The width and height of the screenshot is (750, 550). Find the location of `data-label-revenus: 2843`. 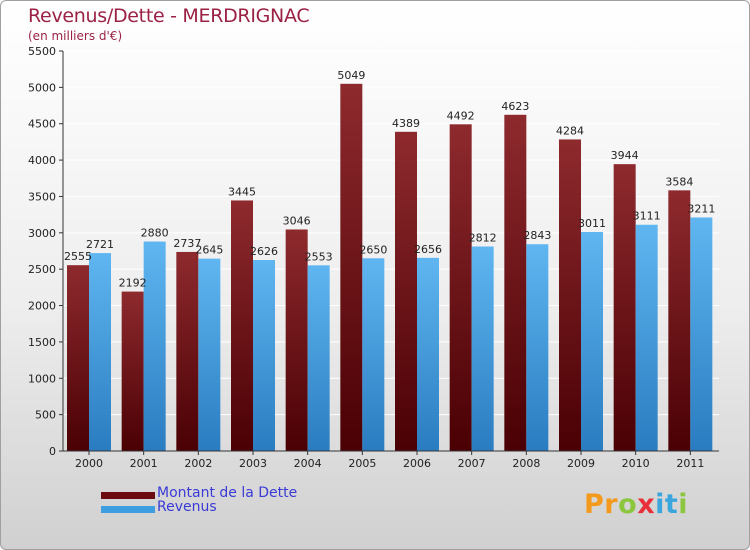

data-label-revenus: 2843 is located at coordinates (537, 235).